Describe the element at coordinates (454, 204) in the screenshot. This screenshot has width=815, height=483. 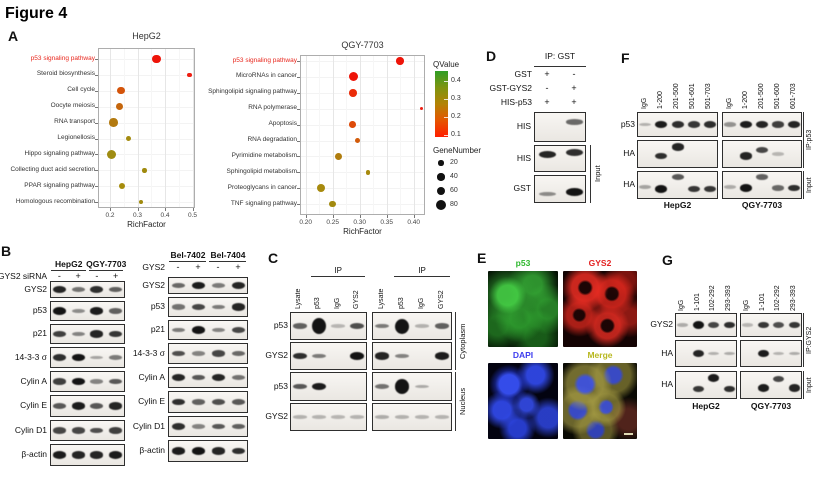
I see `legend-size-label: 80` at that location.